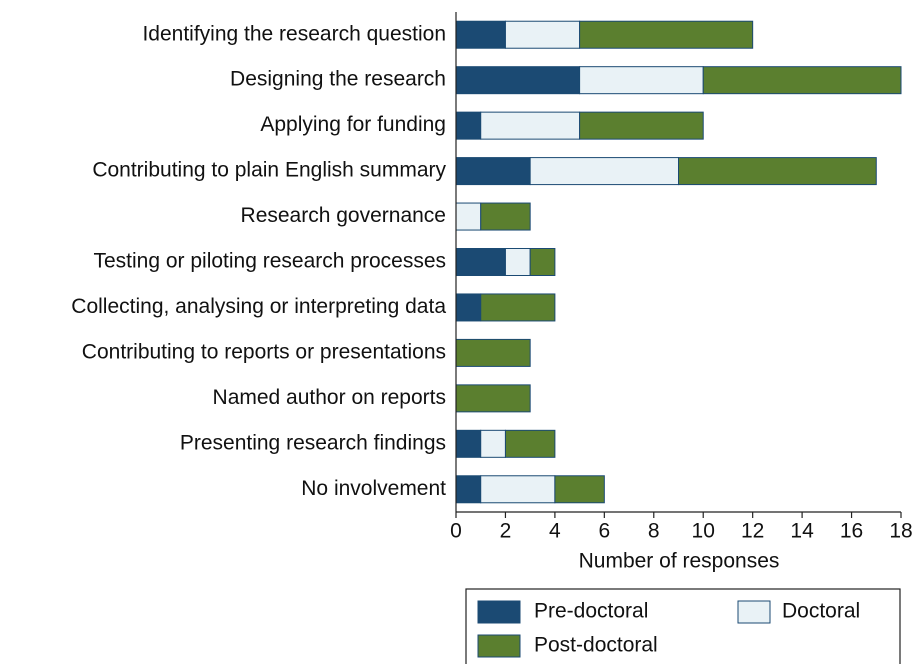 The image size is (917, 664). What do you see at coordinates (373, 488) in the screenshot?
I see `y-tick-label: No involvement` at bounding box center [373, 488].